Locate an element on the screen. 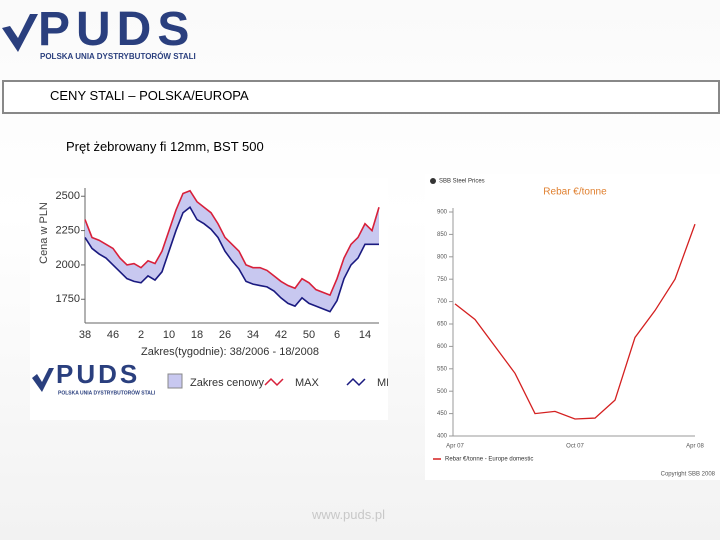 This screenshot has width=720, height=540. y-tick-label: 550 is located at coordinates (442, 369).